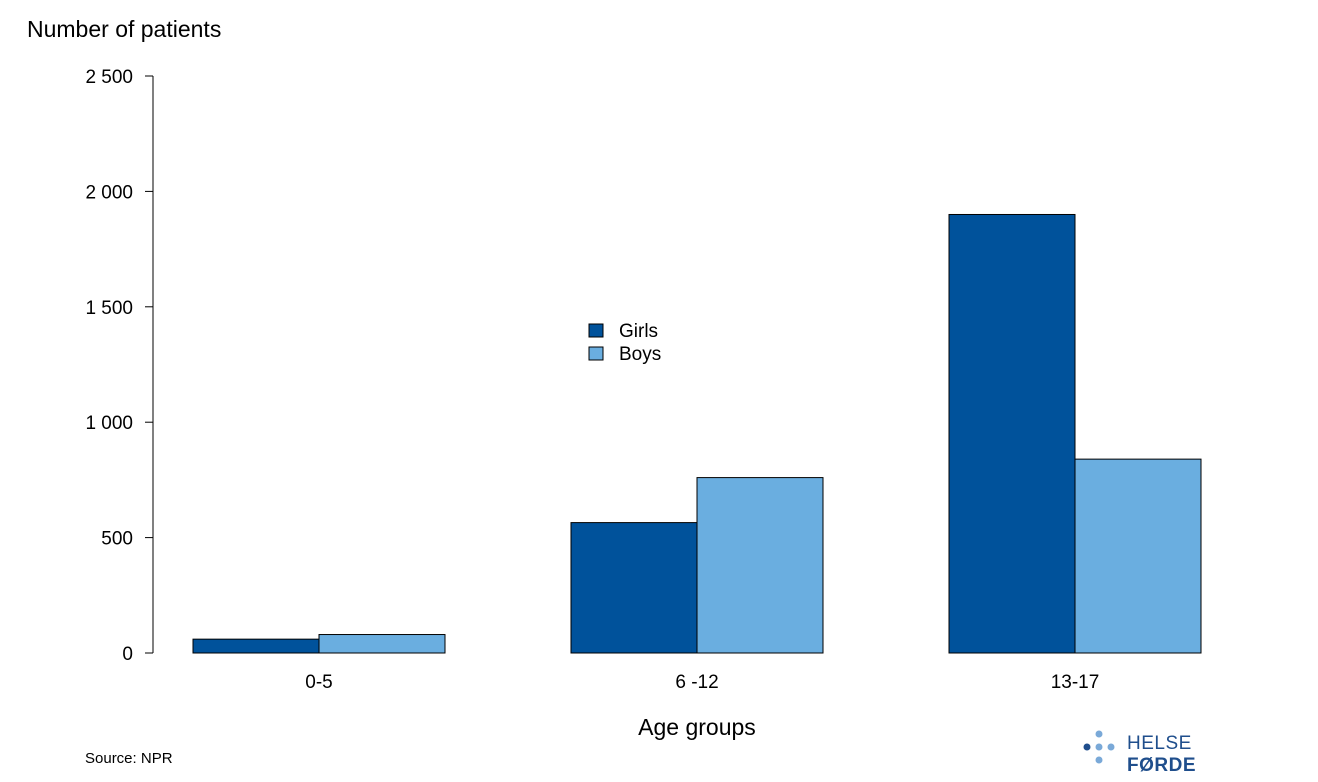  Describe the element at coordinates (109, 423) in the screenshot. I see `y-tick-label: 1 000` at that location.